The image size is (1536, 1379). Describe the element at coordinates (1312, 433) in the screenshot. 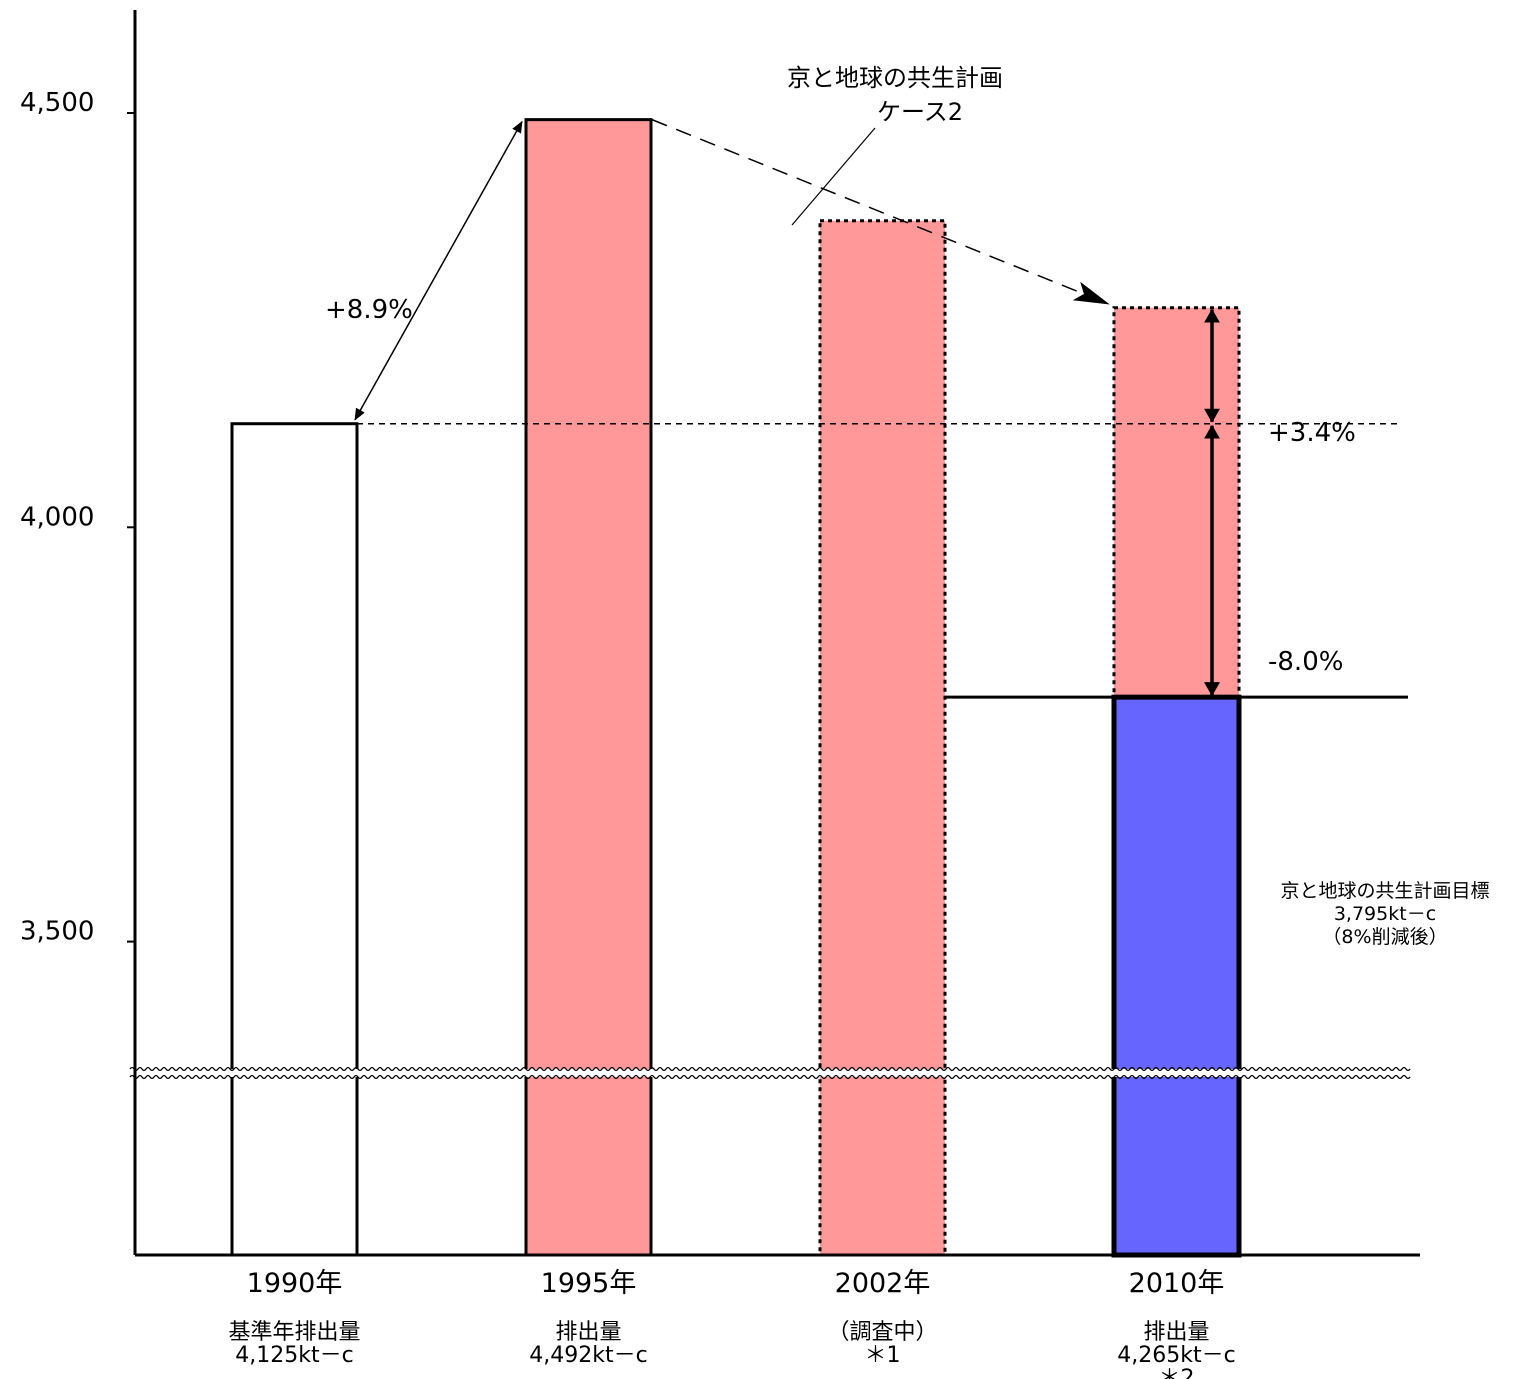

I see `increase-2010-label: +3.4%` at that location.